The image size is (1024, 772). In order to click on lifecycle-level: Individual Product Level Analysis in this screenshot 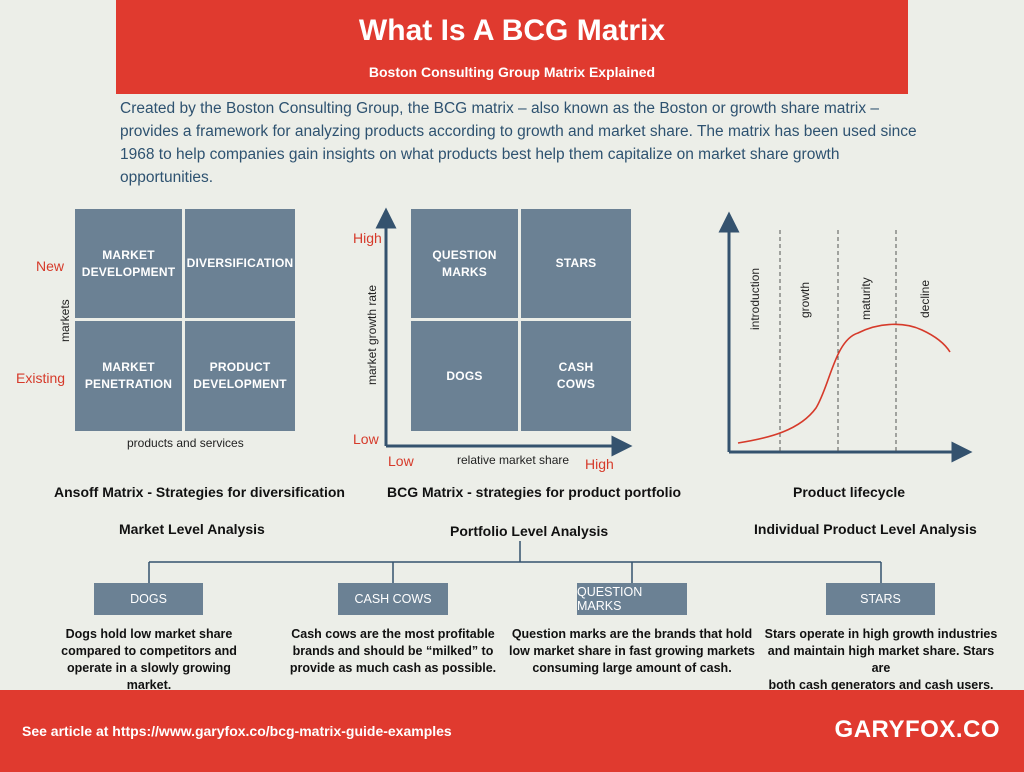, I will do `click(865, 529)`.